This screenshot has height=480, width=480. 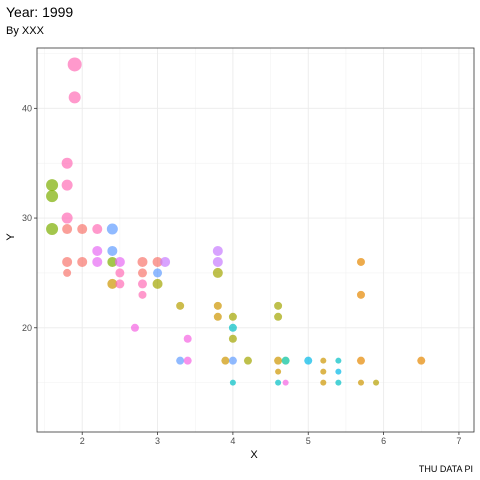 What do you see at coordinates (27, 108) in the screenshot?
I see `y-tick-label: 40` at bounding box center [27, 108].